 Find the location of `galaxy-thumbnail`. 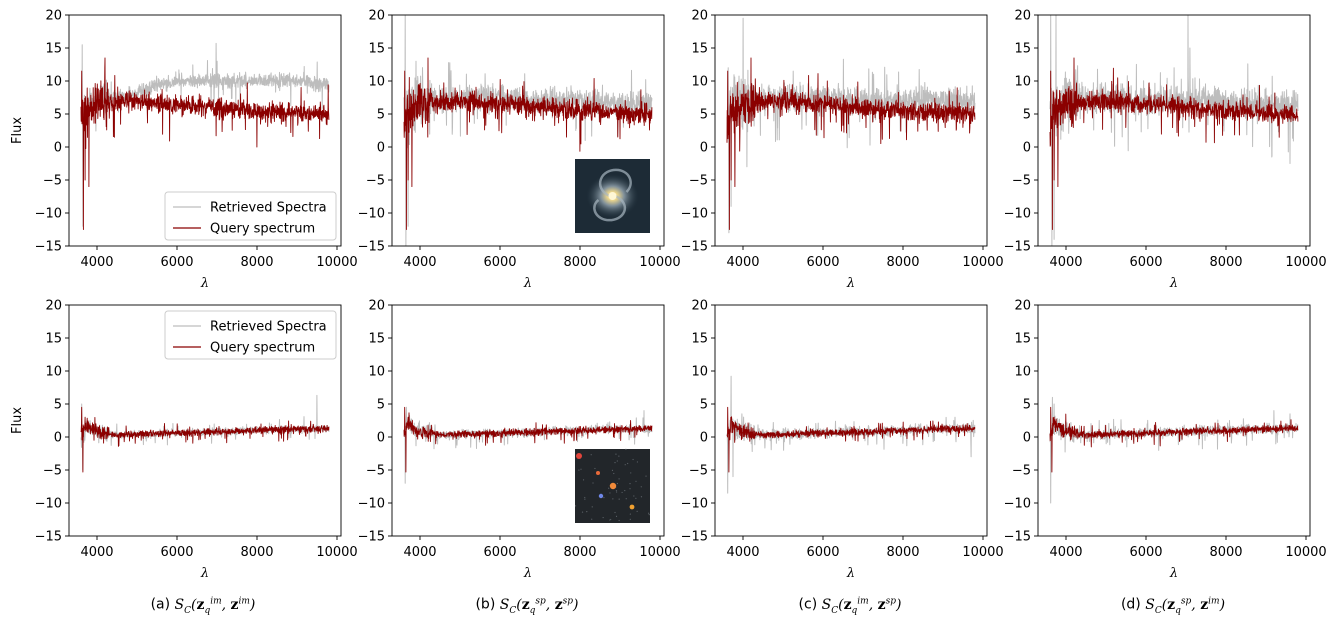

galaxy-thumbnail is located at coordinates (612, 196).